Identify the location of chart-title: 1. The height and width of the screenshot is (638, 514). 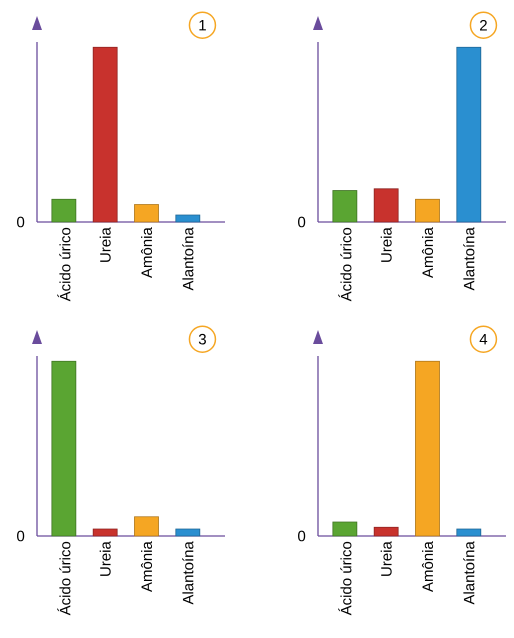
(202, 25).